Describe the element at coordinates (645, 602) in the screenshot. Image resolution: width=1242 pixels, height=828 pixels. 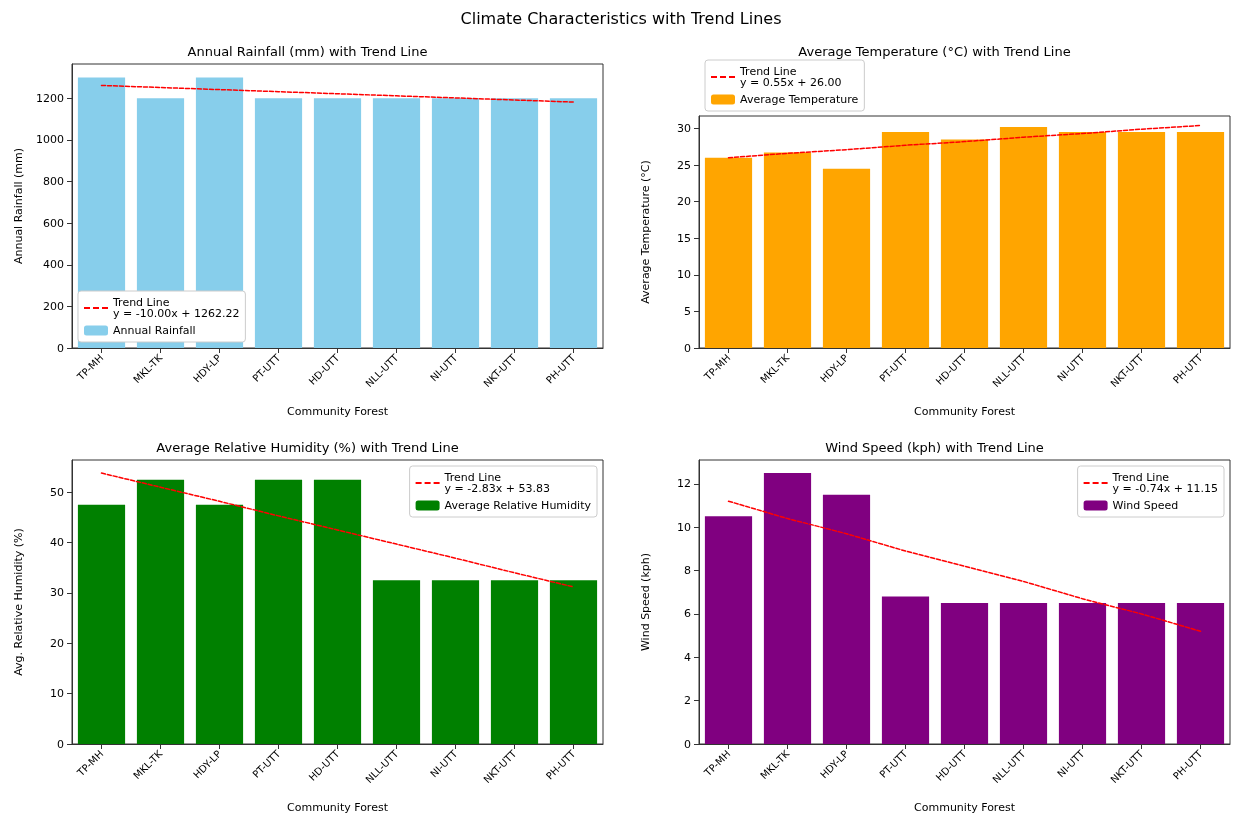
I see `y-axis-title: Wind Speed (kph)` at that location.